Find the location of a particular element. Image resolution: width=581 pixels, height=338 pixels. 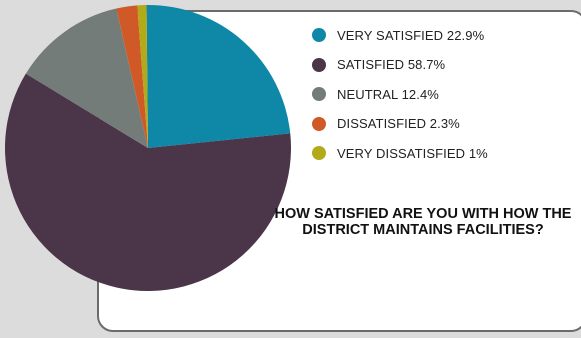

legend-label: DISSATISFIED 2.3% is located at coordinates (398, 123).